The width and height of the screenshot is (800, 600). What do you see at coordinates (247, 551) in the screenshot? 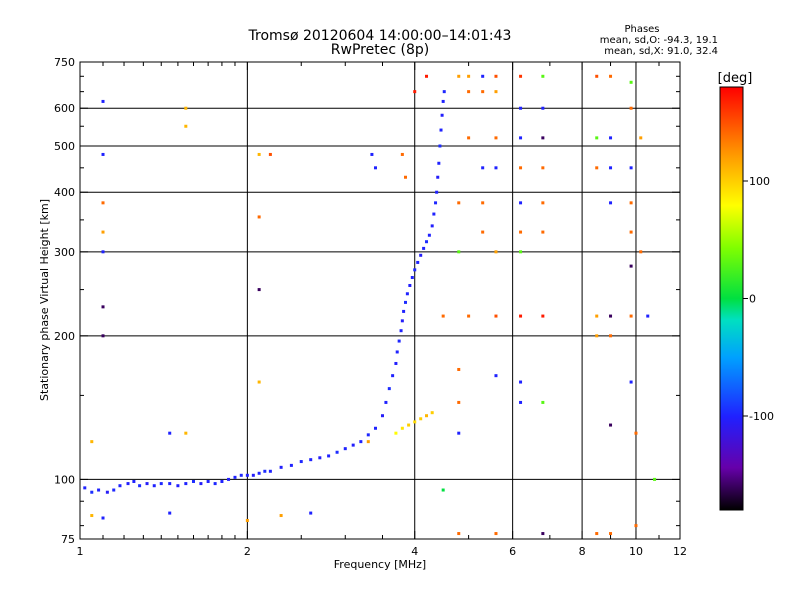
I see `x-tick-label: 2` at bounding box center [247, 551].